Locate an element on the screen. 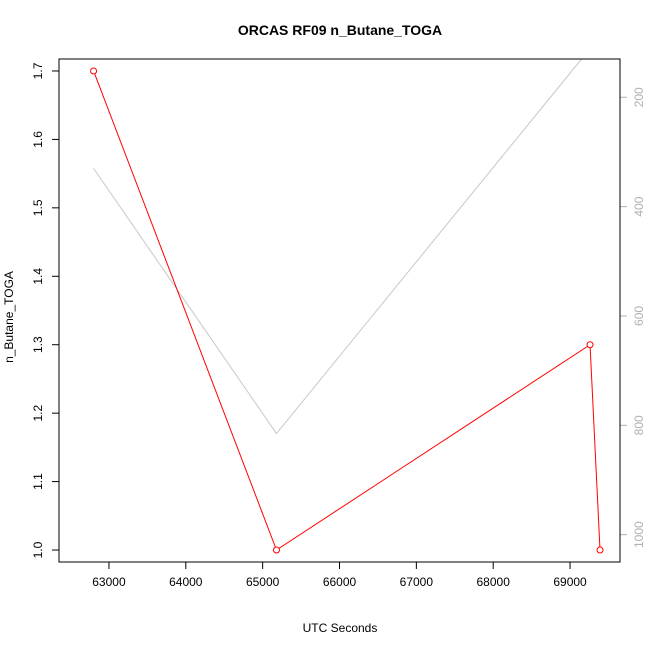 Image resolution: width=650 pixels, height=650 pixels. y-tick-label: 1.2 is located at coordinates (38, 412).